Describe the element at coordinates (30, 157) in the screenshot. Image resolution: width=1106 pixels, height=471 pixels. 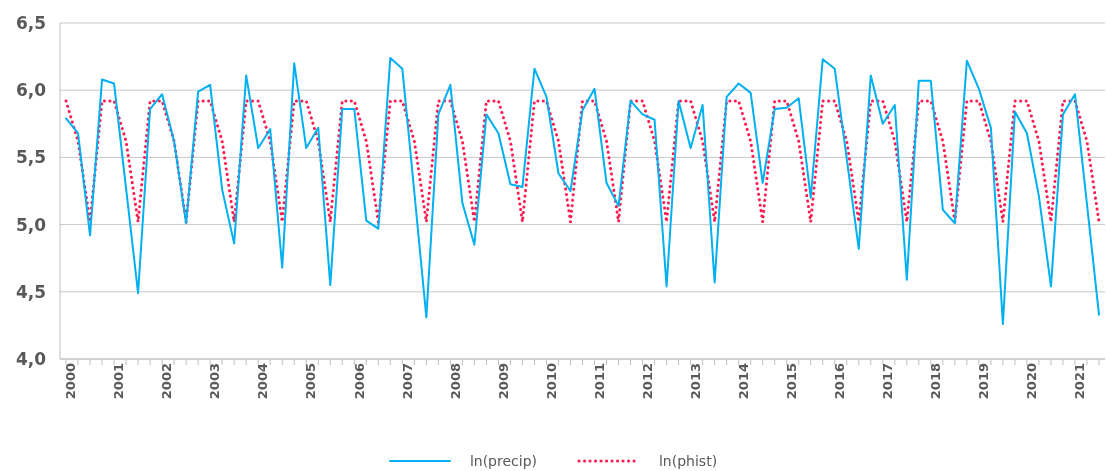
I see `y-tick-label: 5,5` at that location.